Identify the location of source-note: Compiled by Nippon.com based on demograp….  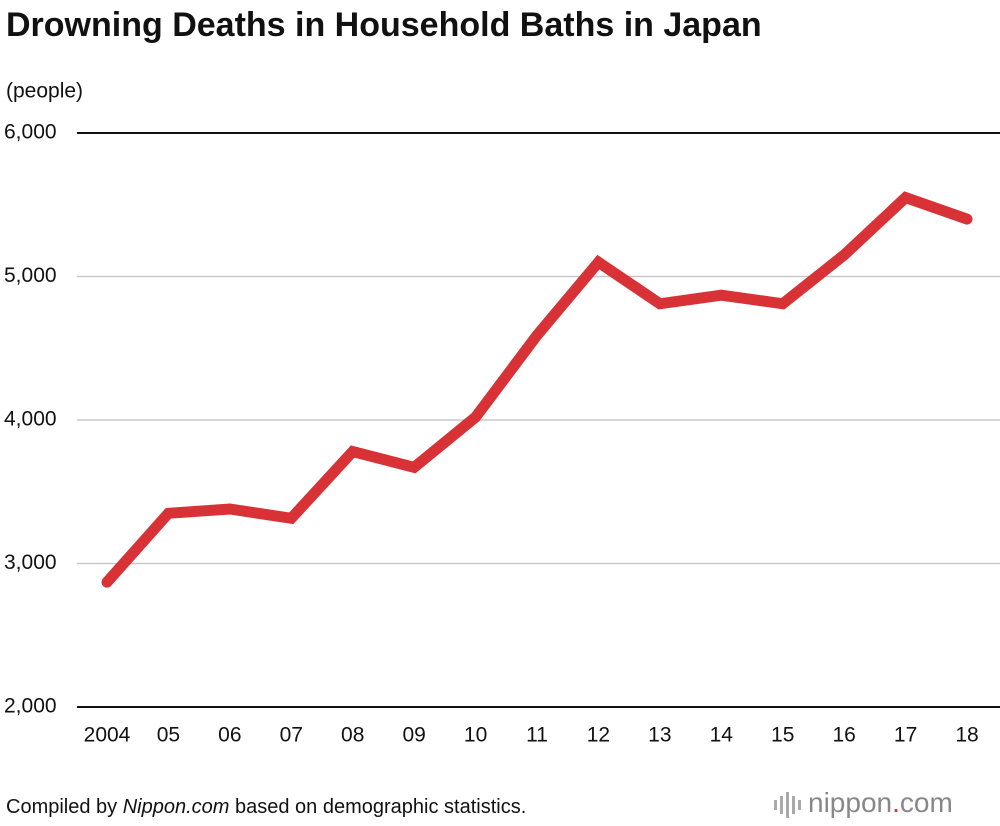
(266, 807).